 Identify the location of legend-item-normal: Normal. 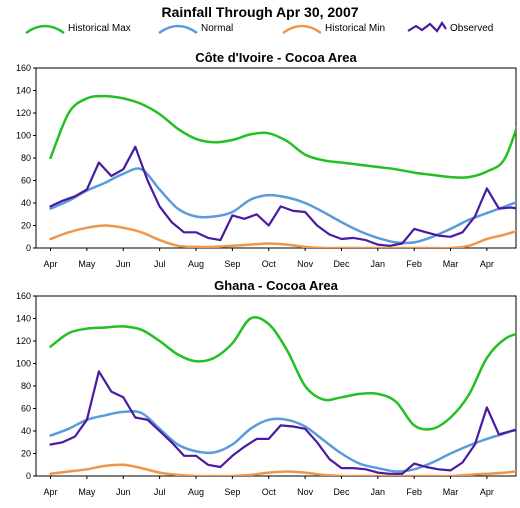
(196, 28).